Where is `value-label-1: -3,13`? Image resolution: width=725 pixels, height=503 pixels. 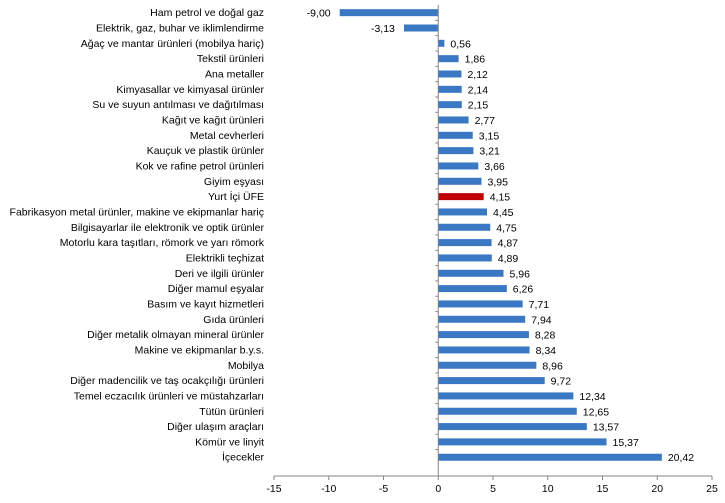 value-label-1: -3,13 is located at coordinates (383, 29).